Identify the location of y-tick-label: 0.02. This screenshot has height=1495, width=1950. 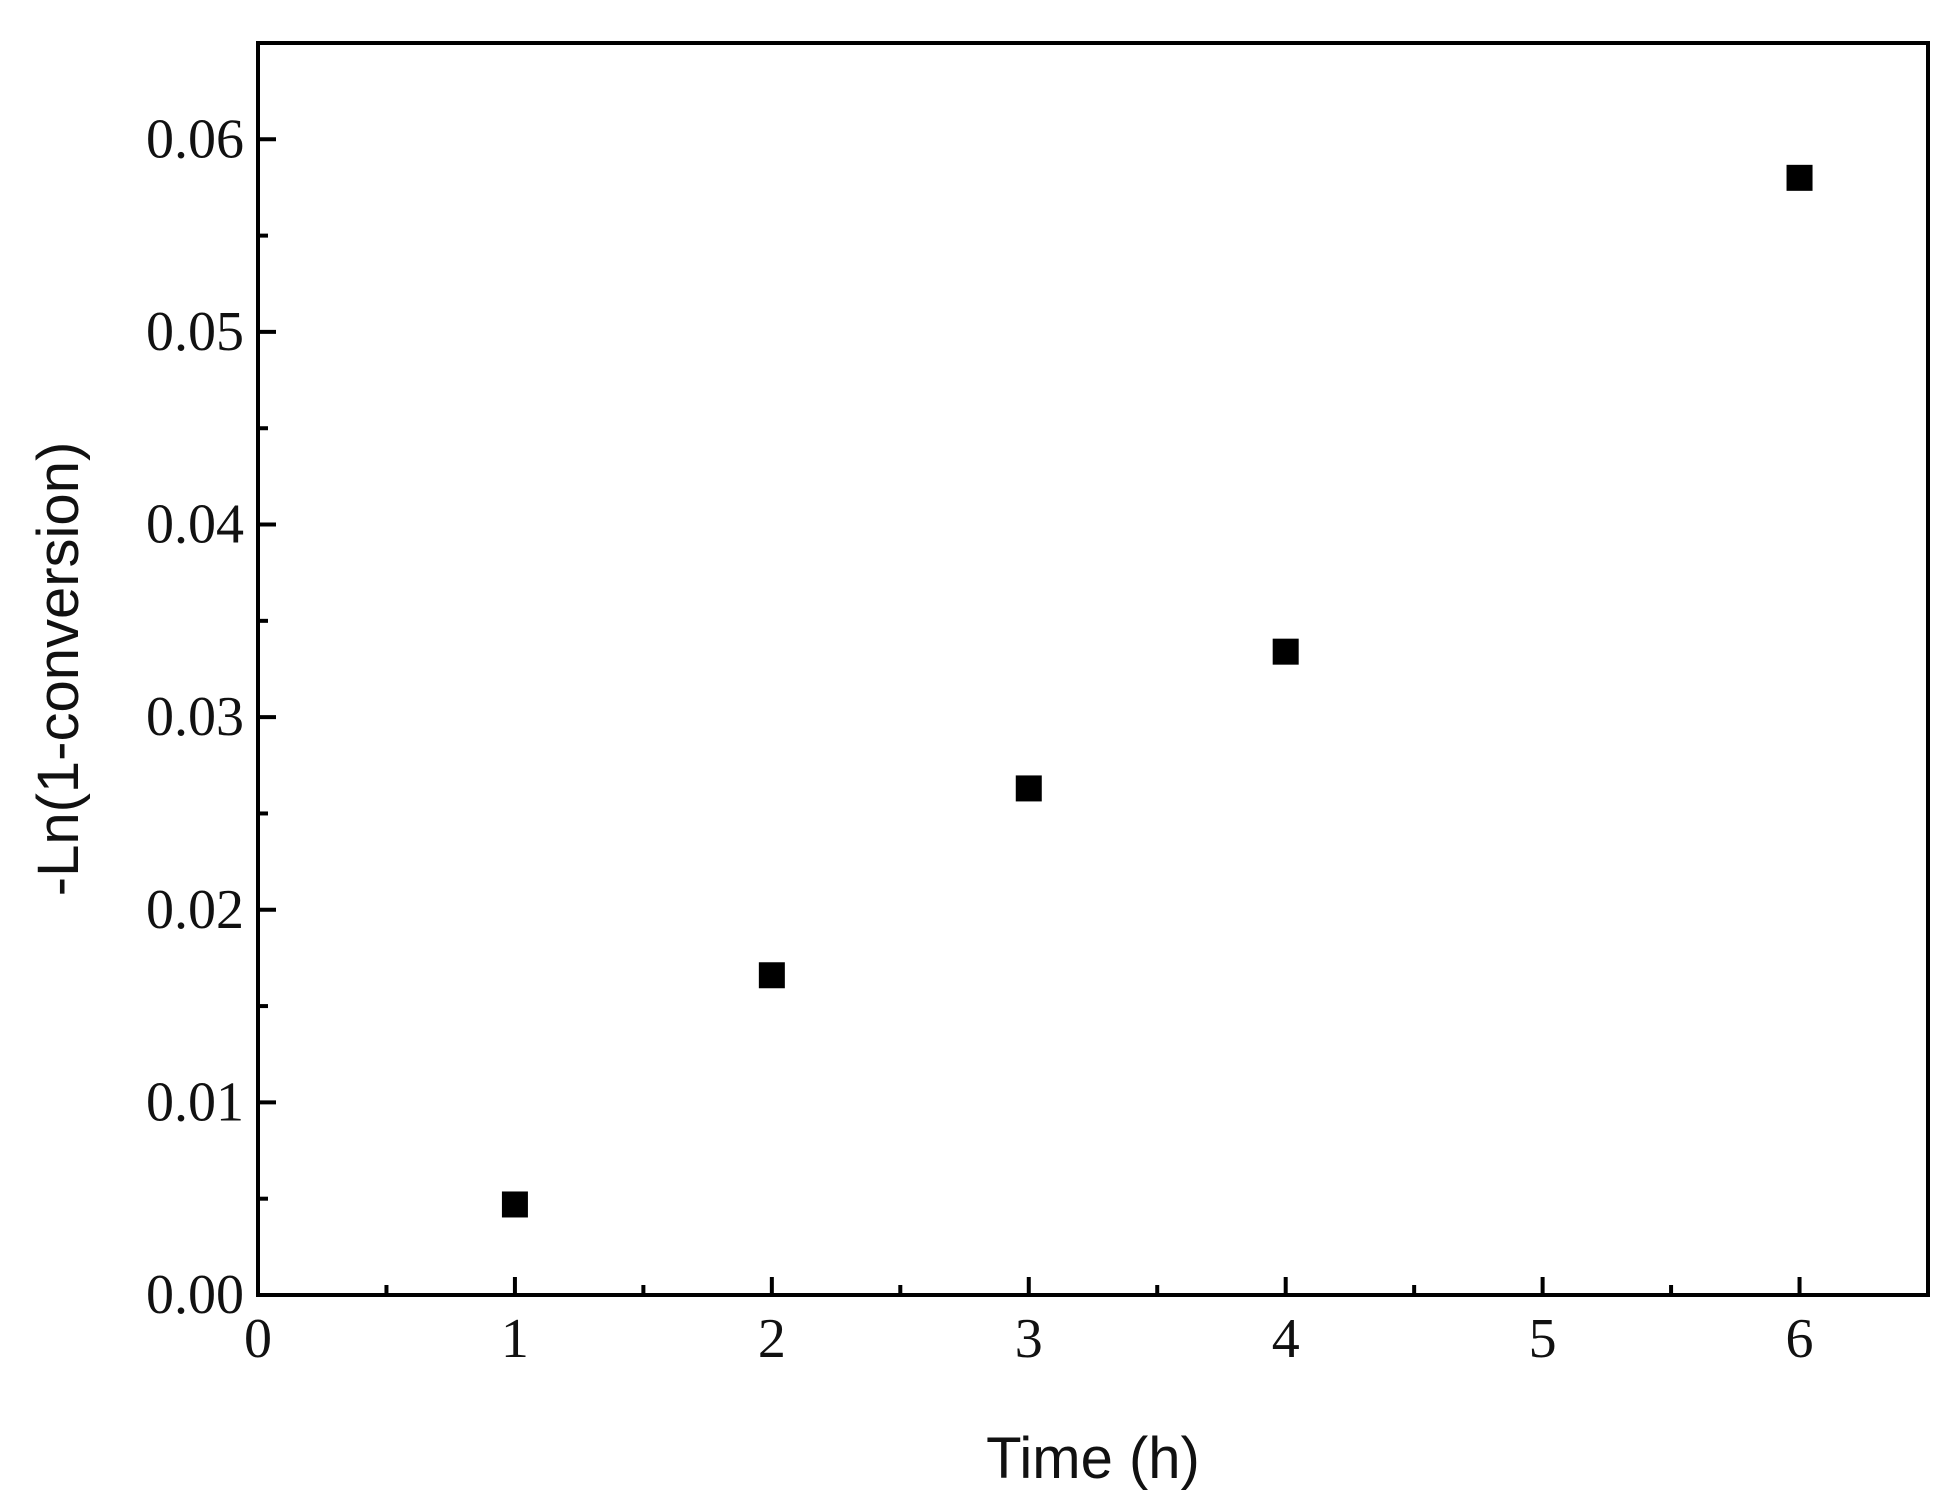
(195, 910).